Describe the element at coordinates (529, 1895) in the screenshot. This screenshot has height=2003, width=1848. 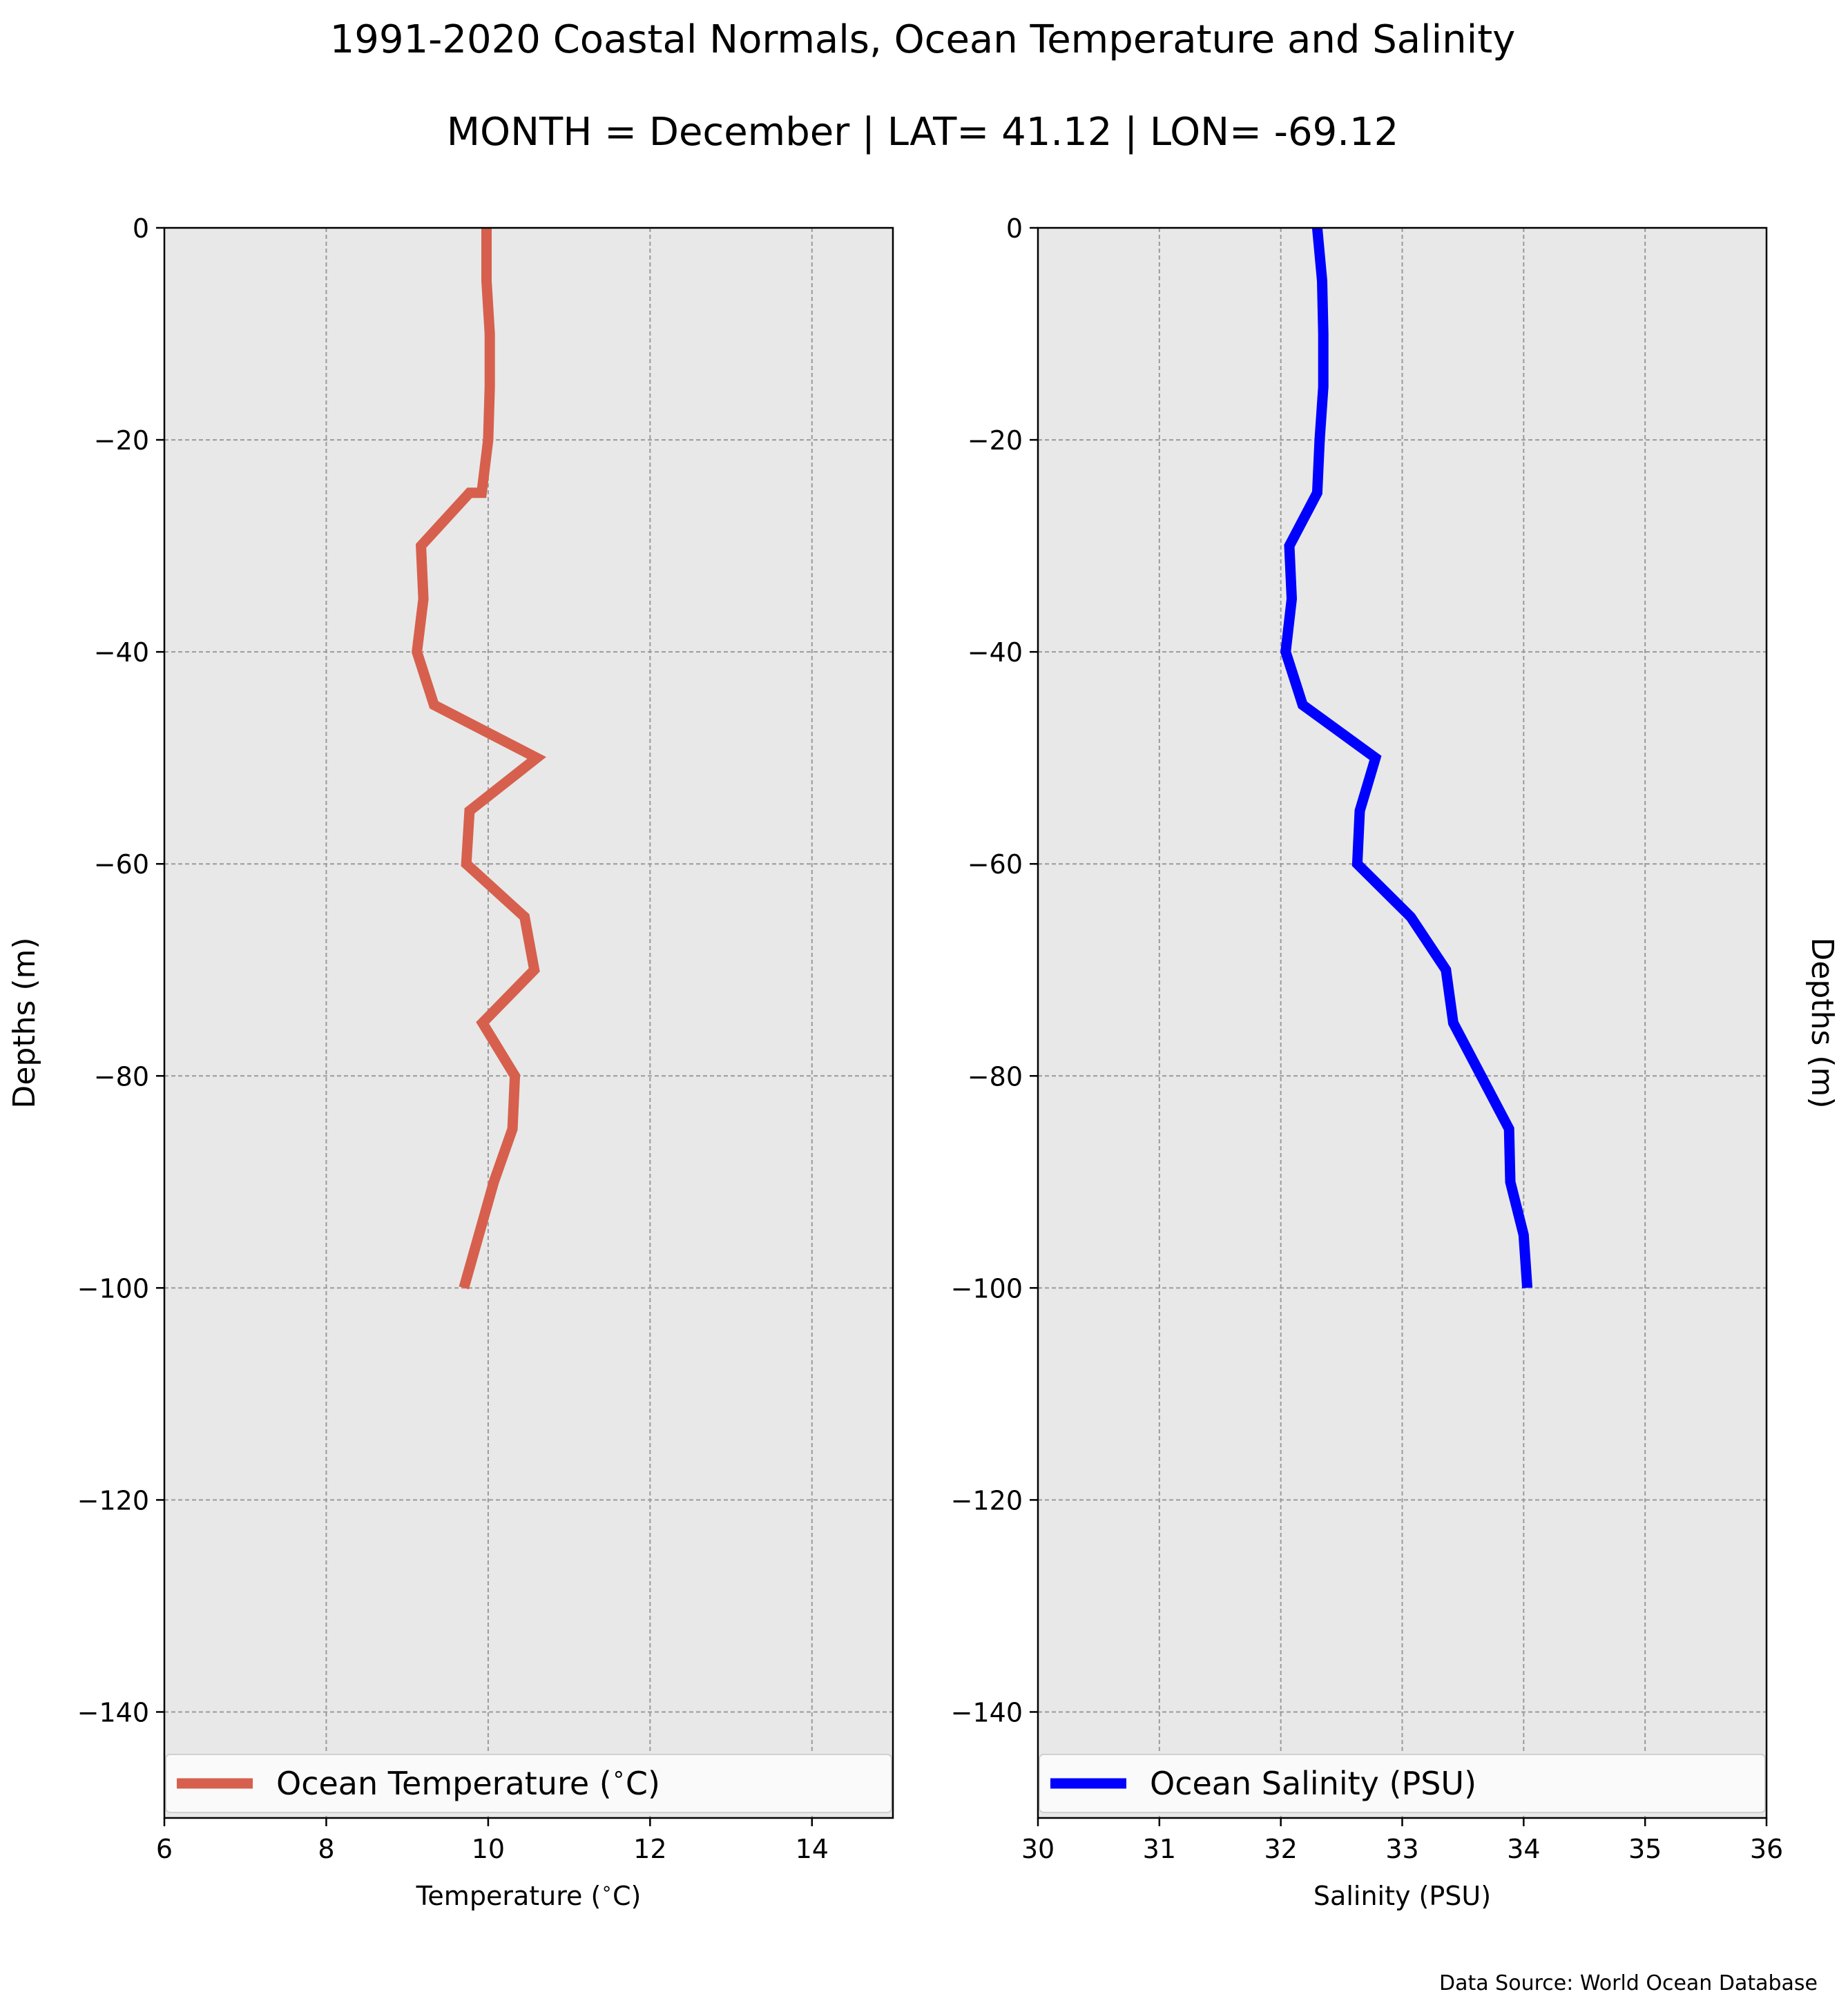
I see `x-axis-label: Temperature (∘C)` at that location.